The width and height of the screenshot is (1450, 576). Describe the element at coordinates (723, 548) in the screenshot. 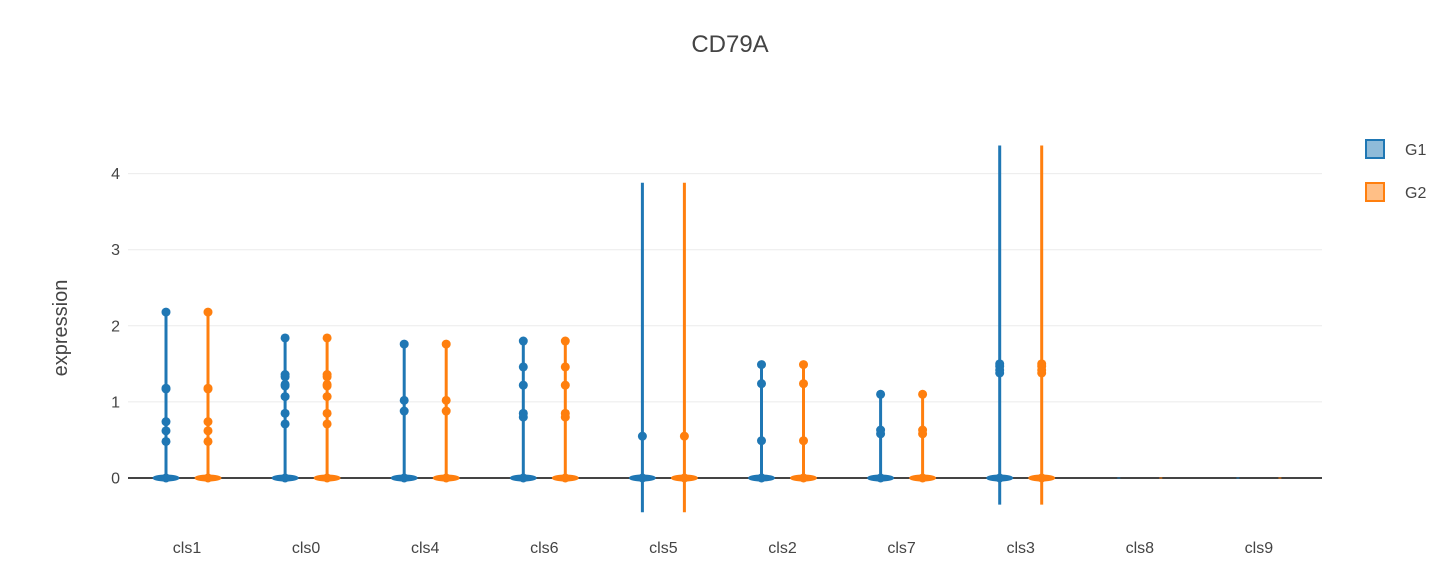

I see `x-axis-ticks: cls1 cls0 cls4 cls6 cls5 cls2 cls7 cls3 cls8 cls9` at that location.